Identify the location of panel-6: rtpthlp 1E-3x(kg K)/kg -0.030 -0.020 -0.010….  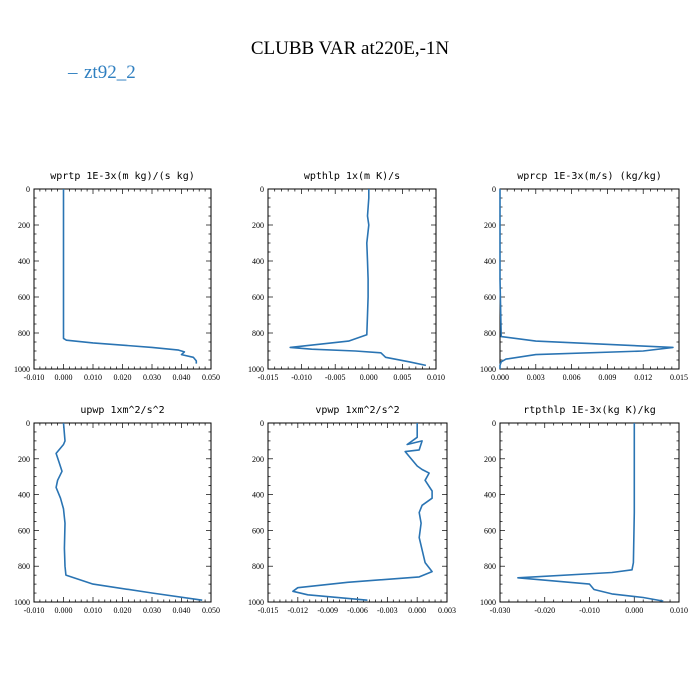
(584, 510).